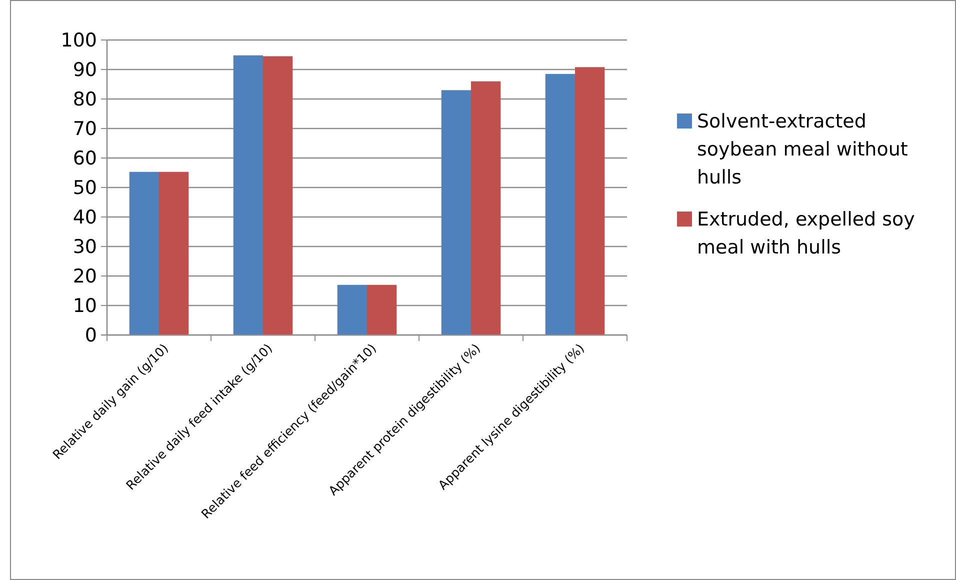 Image resolution: width=956 pixels, height=580 pixels. I want to click on y-tick-label: 30, so click(84, 247).